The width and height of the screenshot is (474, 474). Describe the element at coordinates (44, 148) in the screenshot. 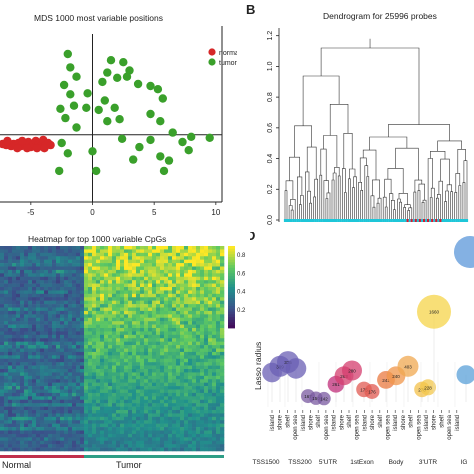

I see `mds-point-normal` at that location.